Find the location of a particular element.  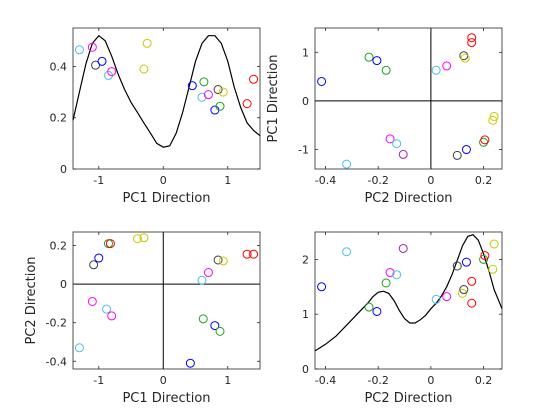

subplot-bottom-right: -0.4 -0.2 0 0.2 0 1 2 PC2 Direction is located at coordinates (402, 318).